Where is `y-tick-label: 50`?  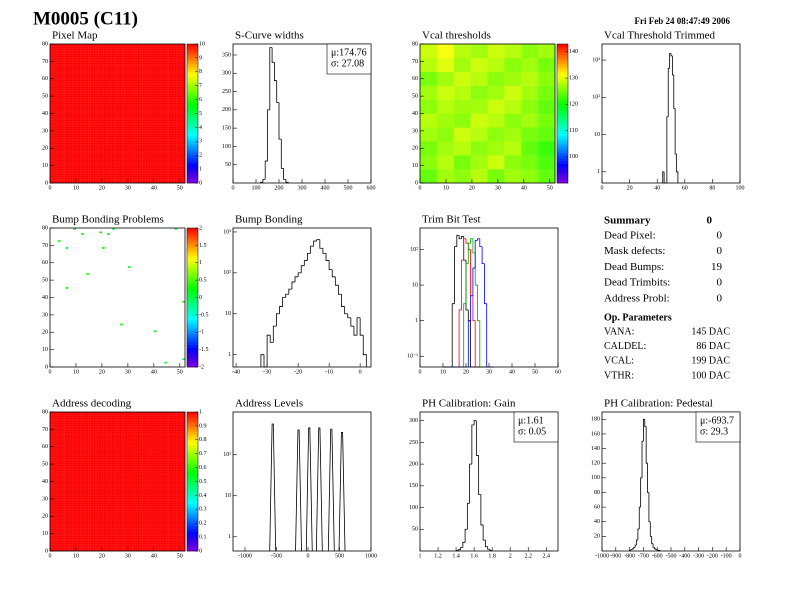 y-tick-label: 50 is located at coordinates (228, 165).